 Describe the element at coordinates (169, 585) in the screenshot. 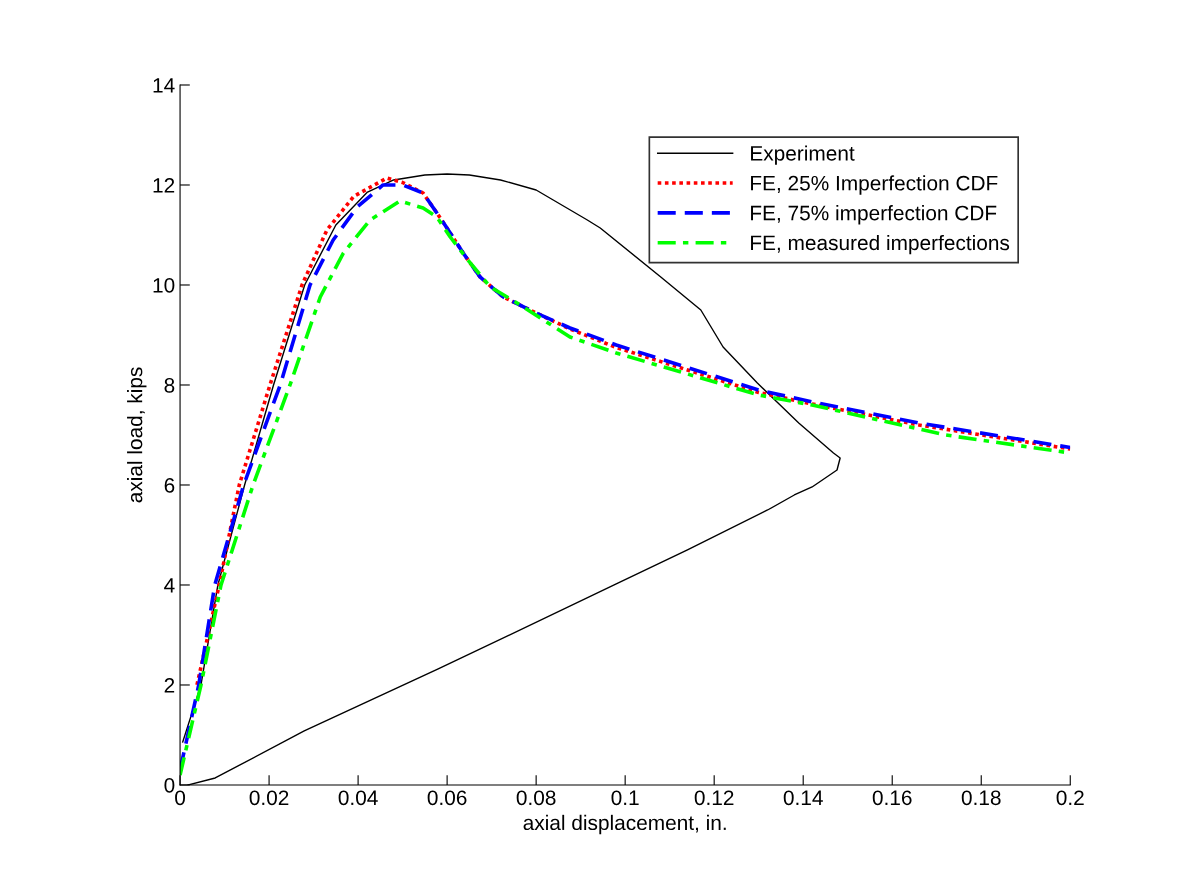

I see `y-tick-label: 4` at that location.